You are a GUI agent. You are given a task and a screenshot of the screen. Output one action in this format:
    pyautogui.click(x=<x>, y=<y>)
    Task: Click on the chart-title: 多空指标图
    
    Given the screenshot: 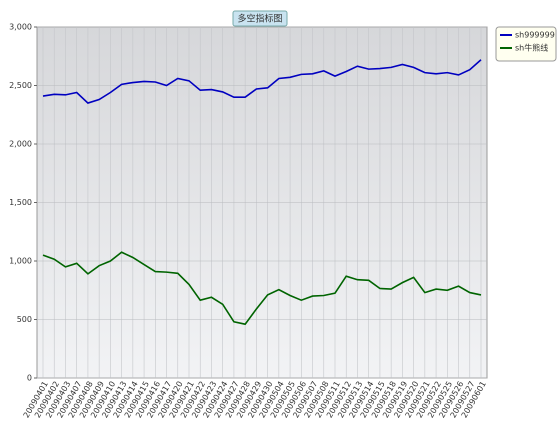 What is the action you would take?
    pyautogui.click(x=259, y=19)
    